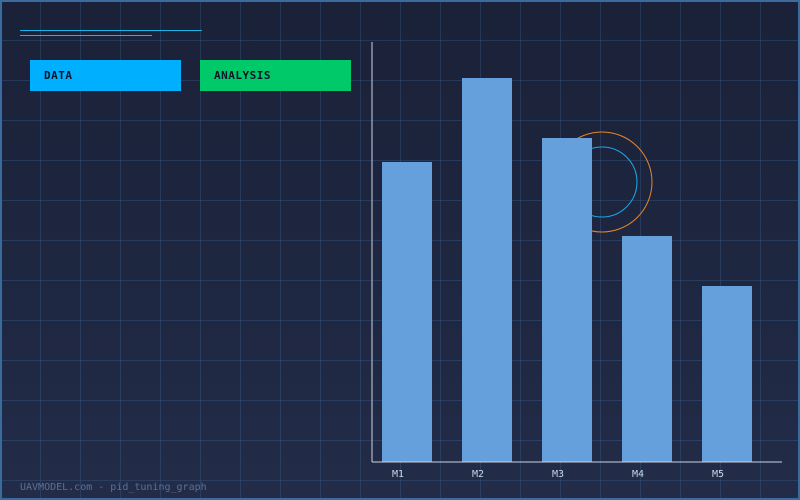 The width and height of the screenshot is (800, 500). I want to click on bar-m3, so click(567, 300).